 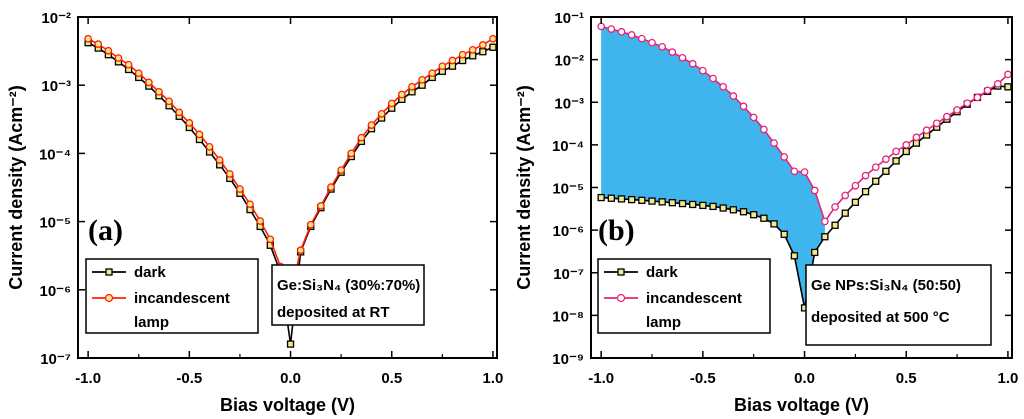 What do you see at coordinates (898, 305) in the screenshot?
I see `annotation-box` at bounding box center [898, 305].